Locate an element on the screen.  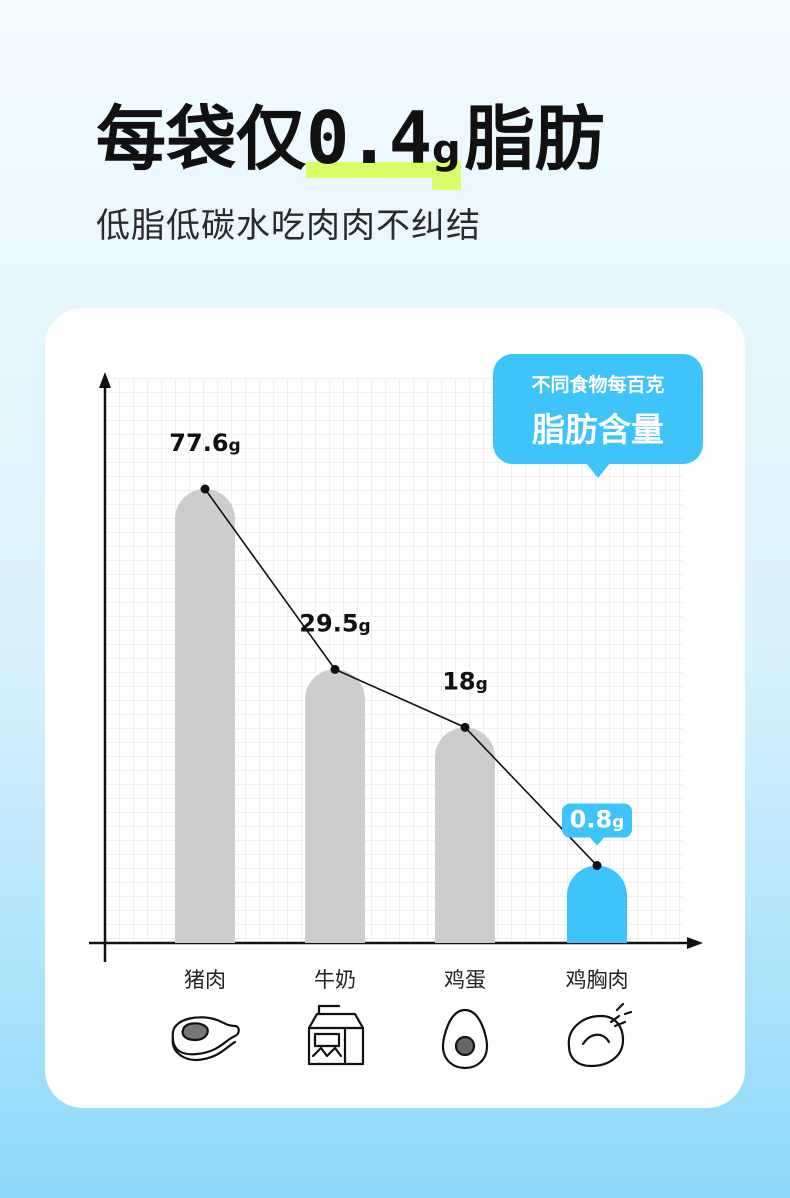
bar-鸡胸肉 is located at coordinates (597, 904).